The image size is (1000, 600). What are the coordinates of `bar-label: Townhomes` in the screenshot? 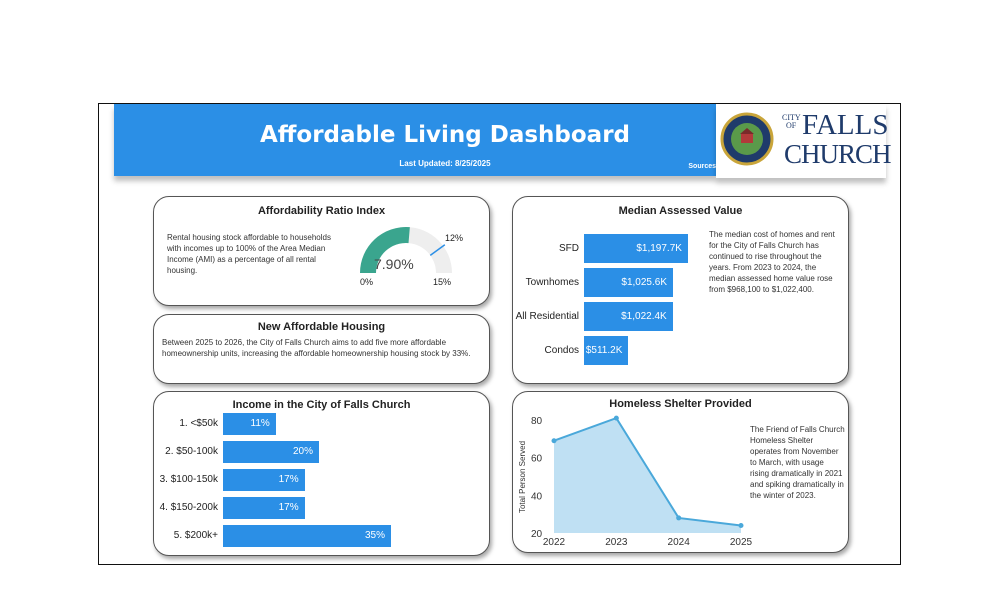 It's located at (552, 282).